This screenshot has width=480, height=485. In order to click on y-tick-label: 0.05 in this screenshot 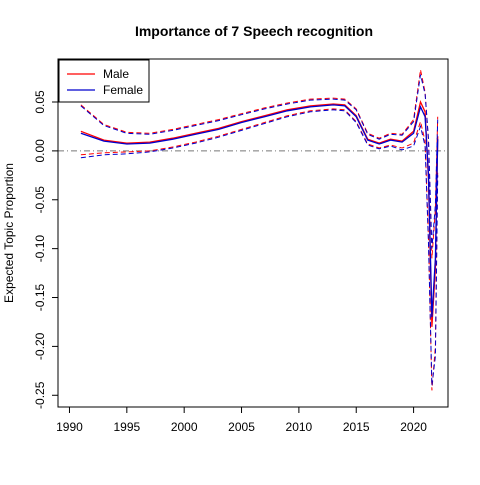, I will do `click(40, 102)`.